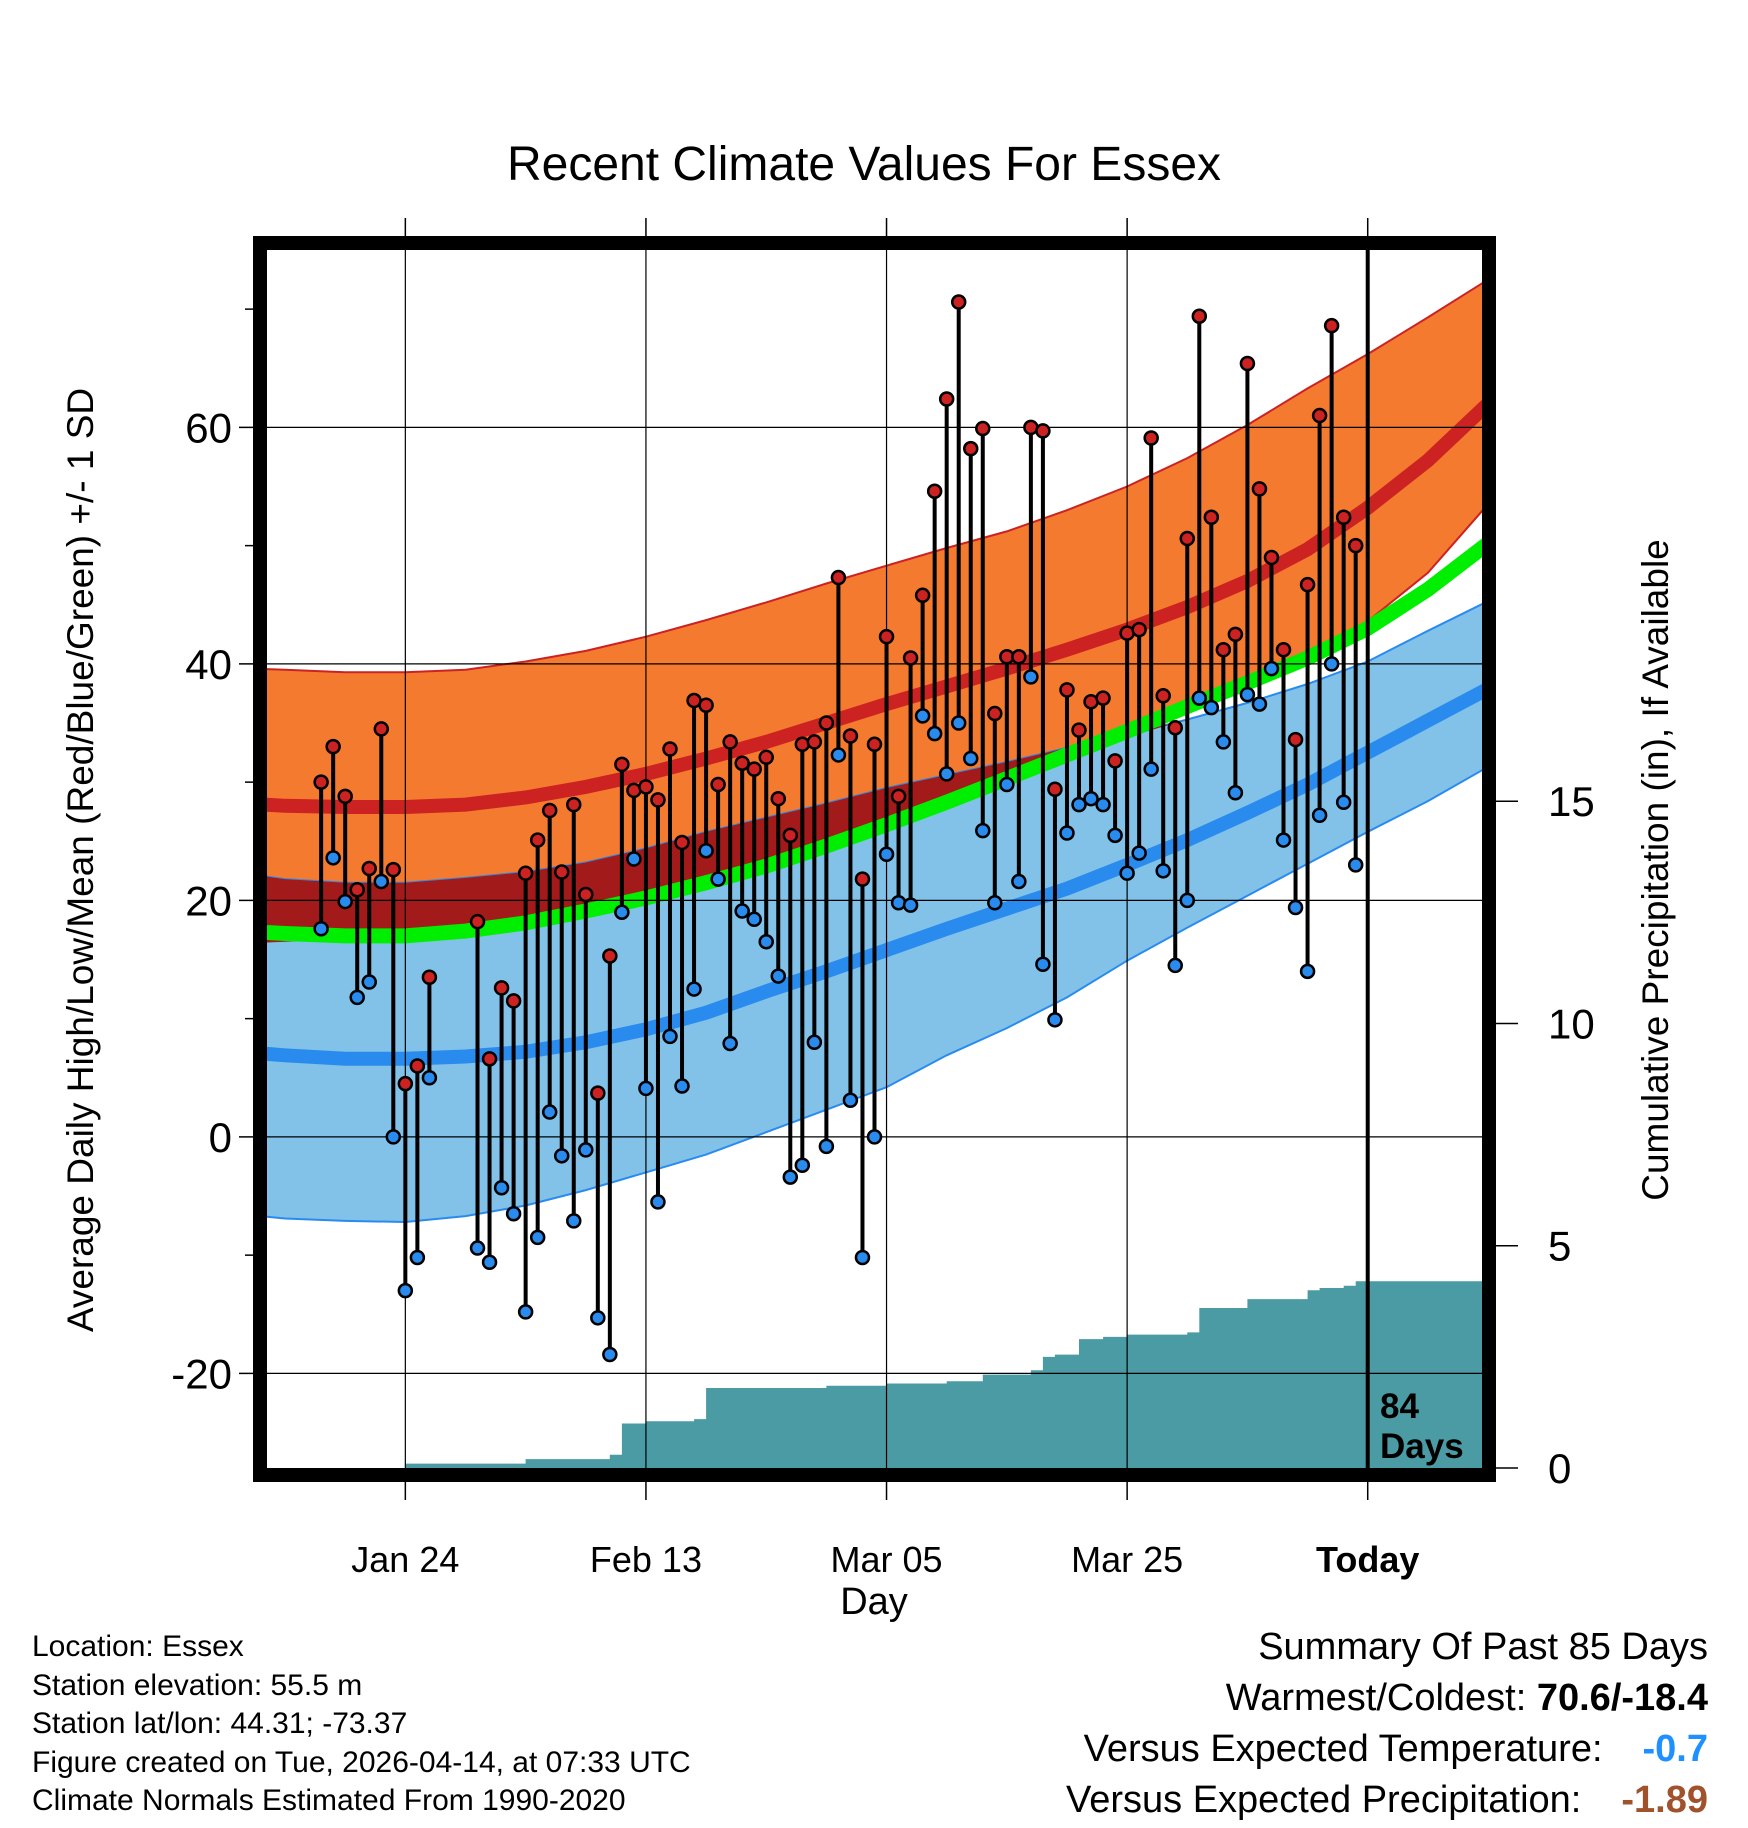 This screenshot has height=1828, width=1748. Describe the element at coordinates (874, 1602) in the screenshot. I see `x-axis-label: Day` at that location.